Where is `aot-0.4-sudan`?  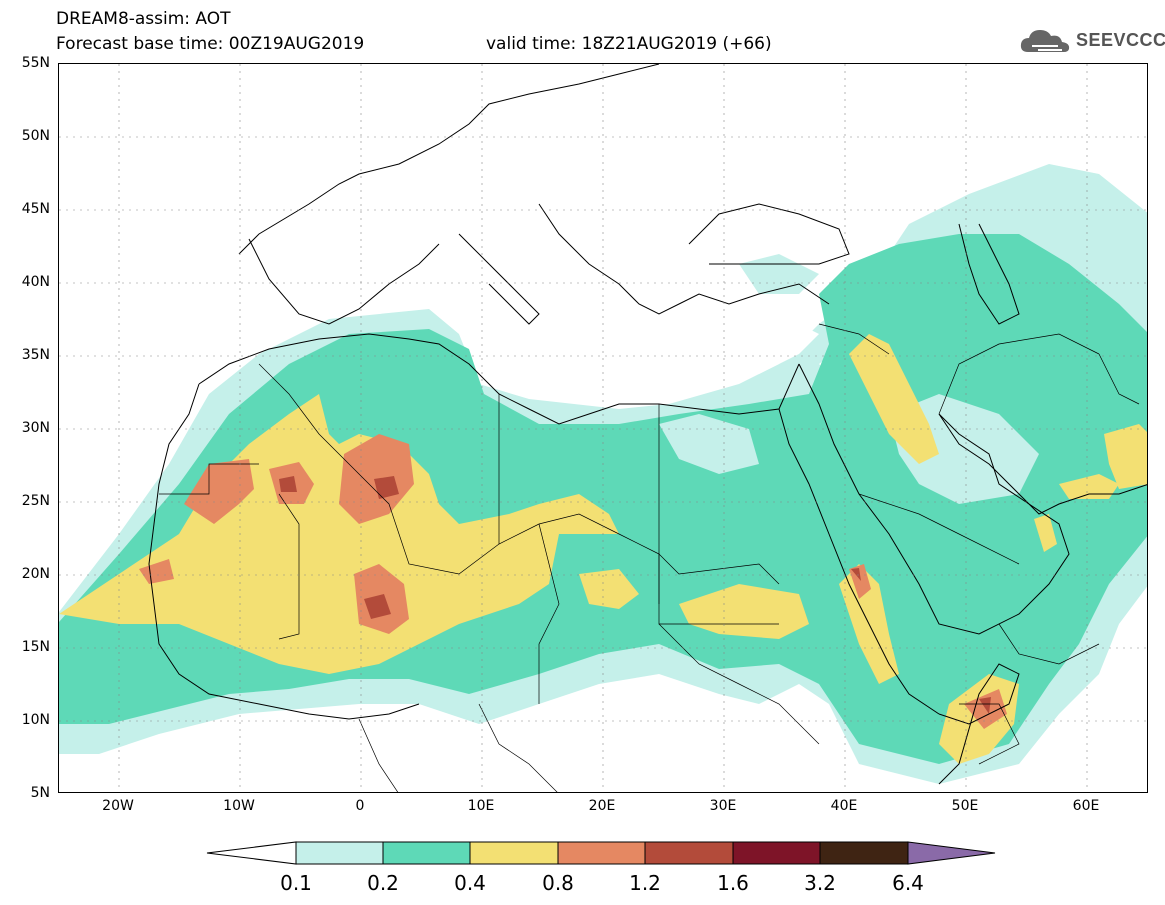
aot-0.4-sudan is located at coordinates (744, 611).